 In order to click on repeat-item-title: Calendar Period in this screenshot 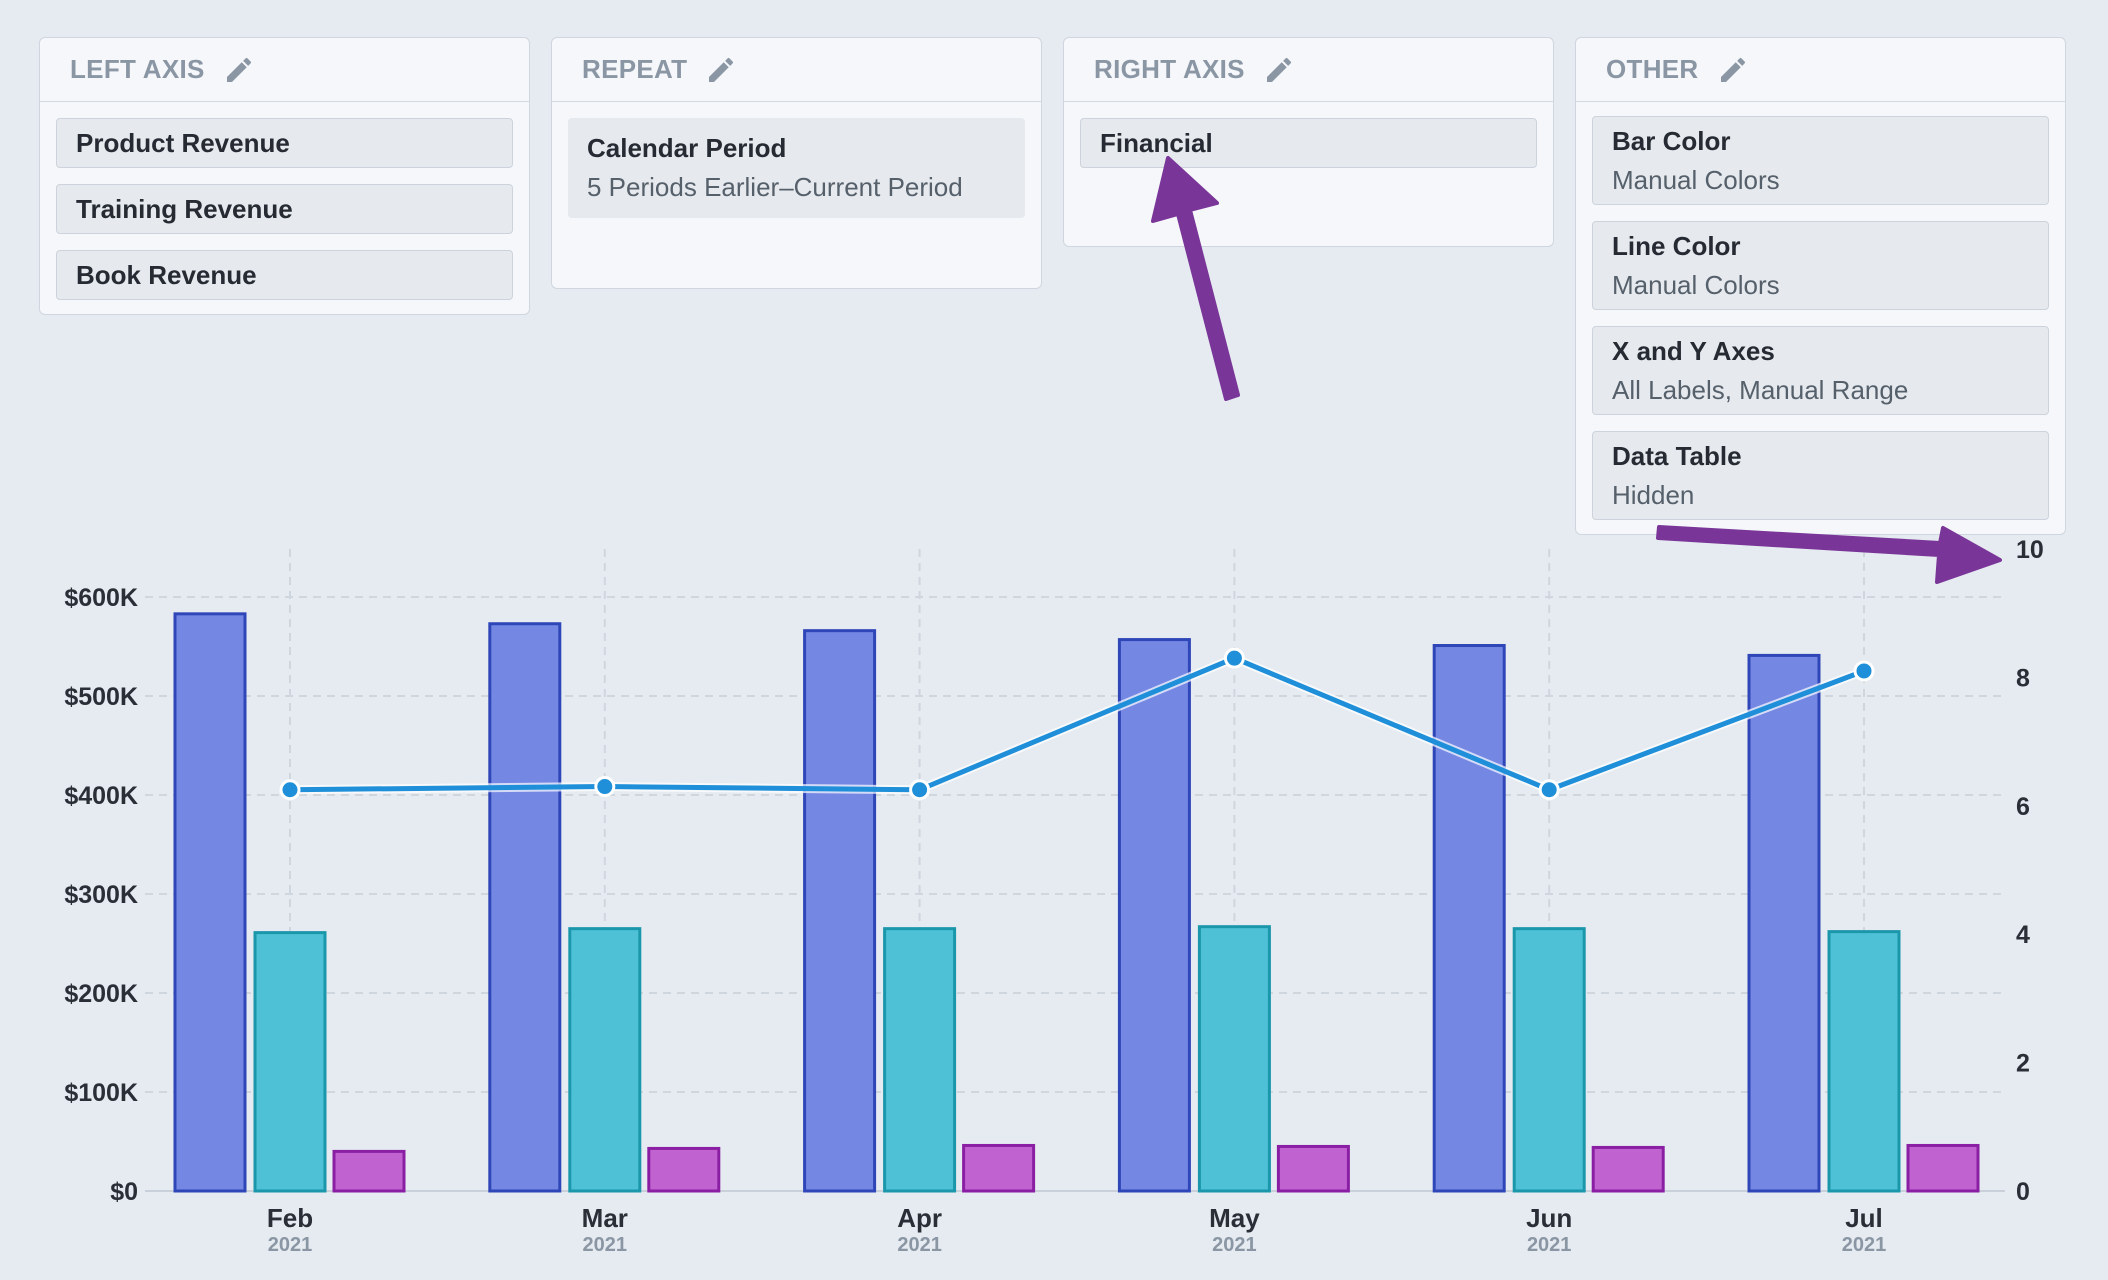, I will do `click(687, 148)`.